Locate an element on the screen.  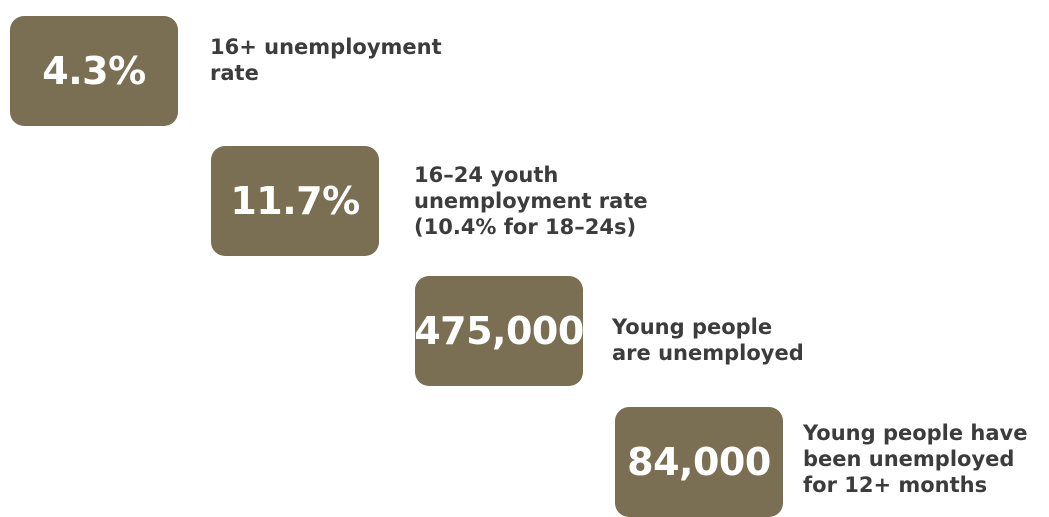
stat-value-box-youth-unemployment-rate: 11.7% is located at coordinates (295, 201).